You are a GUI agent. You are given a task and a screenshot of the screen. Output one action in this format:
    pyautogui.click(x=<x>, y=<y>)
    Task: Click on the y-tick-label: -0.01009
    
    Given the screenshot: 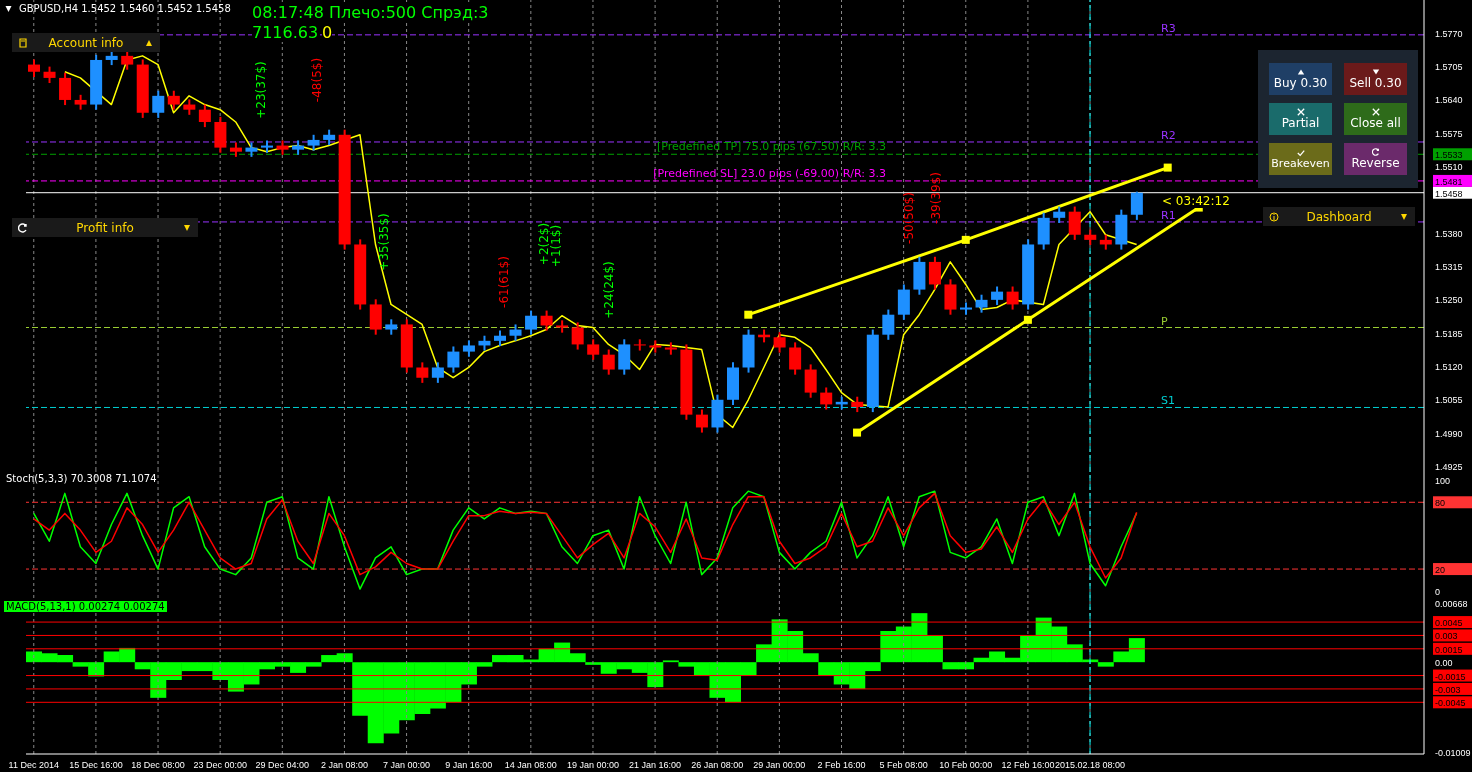 What is the action you would take?
    pyautogui.click(x=1453, y=753)
    